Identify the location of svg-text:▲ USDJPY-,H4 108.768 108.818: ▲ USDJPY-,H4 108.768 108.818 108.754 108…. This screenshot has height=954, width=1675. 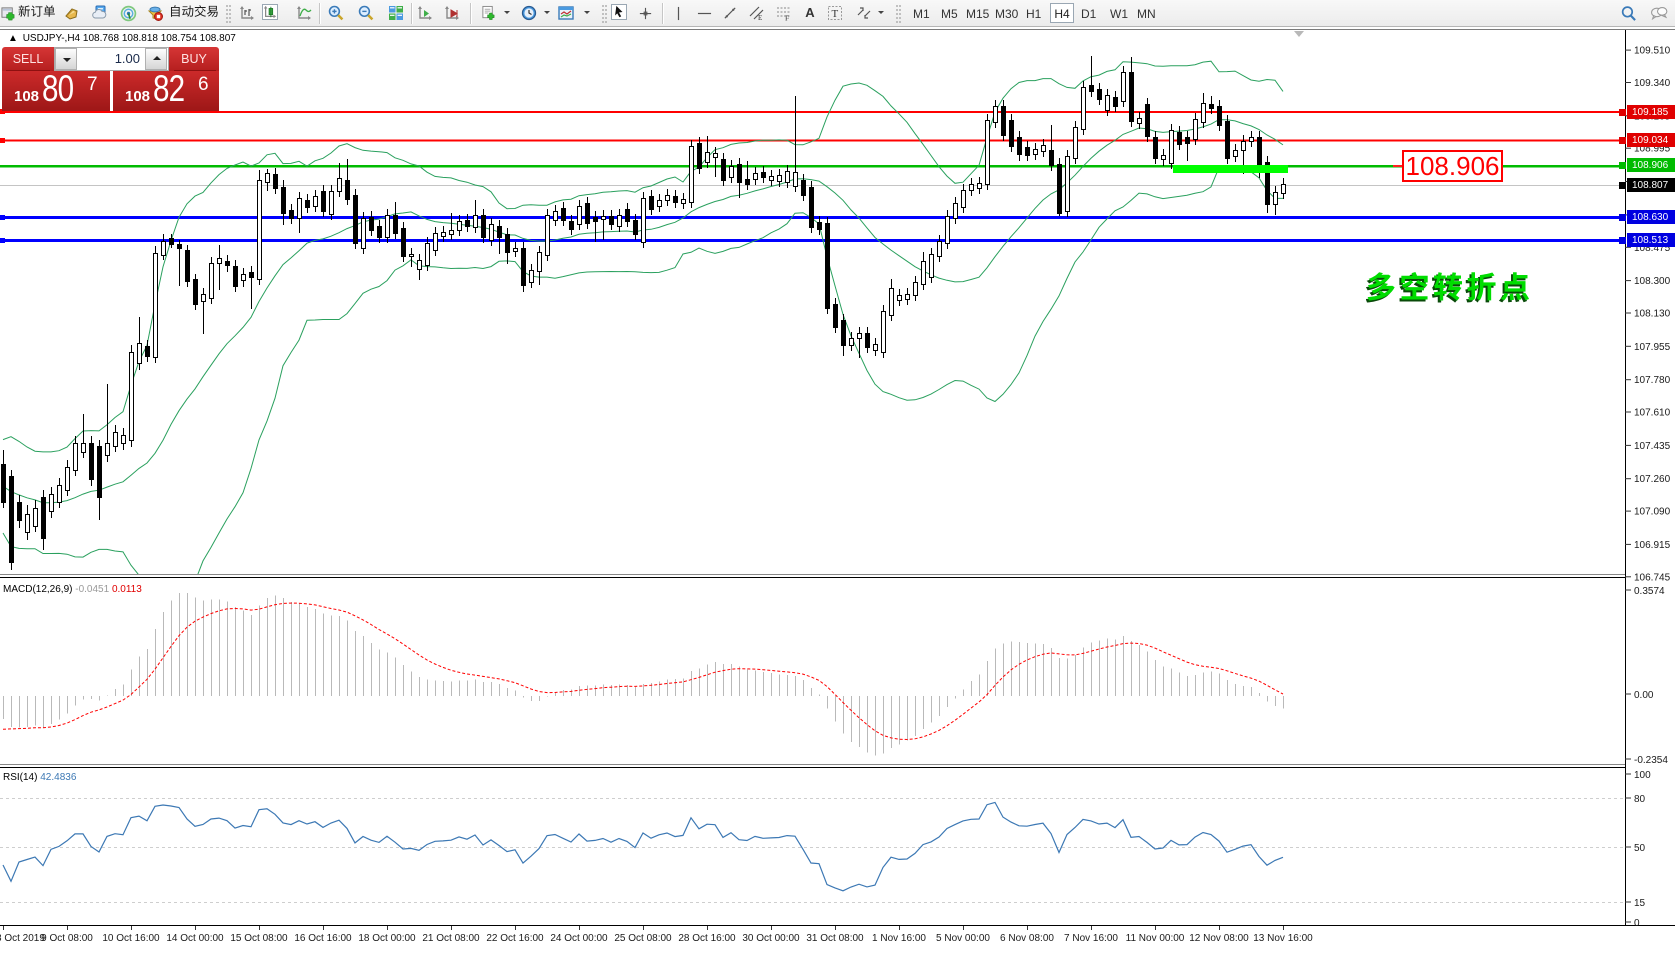
(122, 38).